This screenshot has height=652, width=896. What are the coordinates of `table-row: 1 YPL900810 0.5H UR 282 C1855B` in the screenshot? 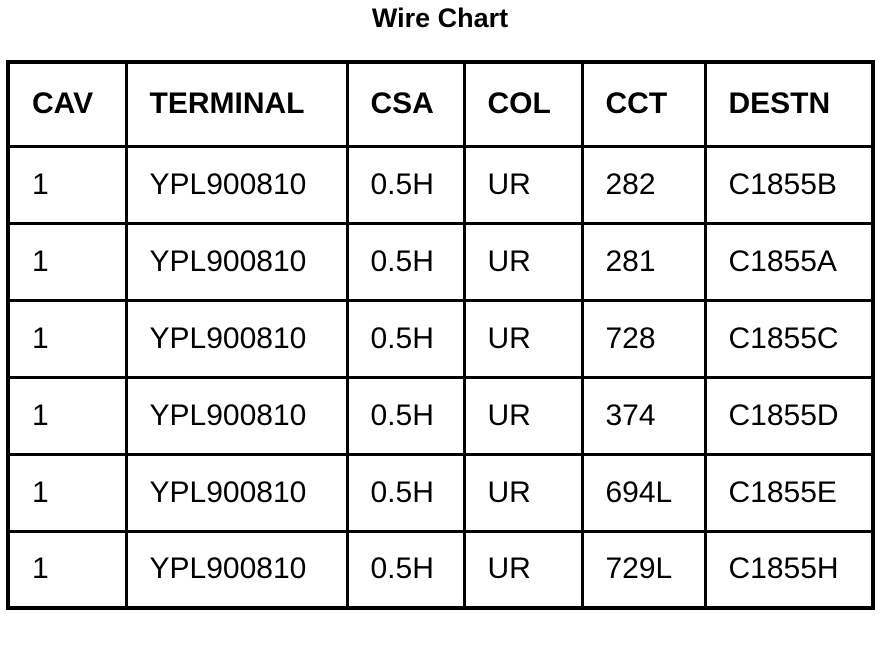 It's located at (440, 184).